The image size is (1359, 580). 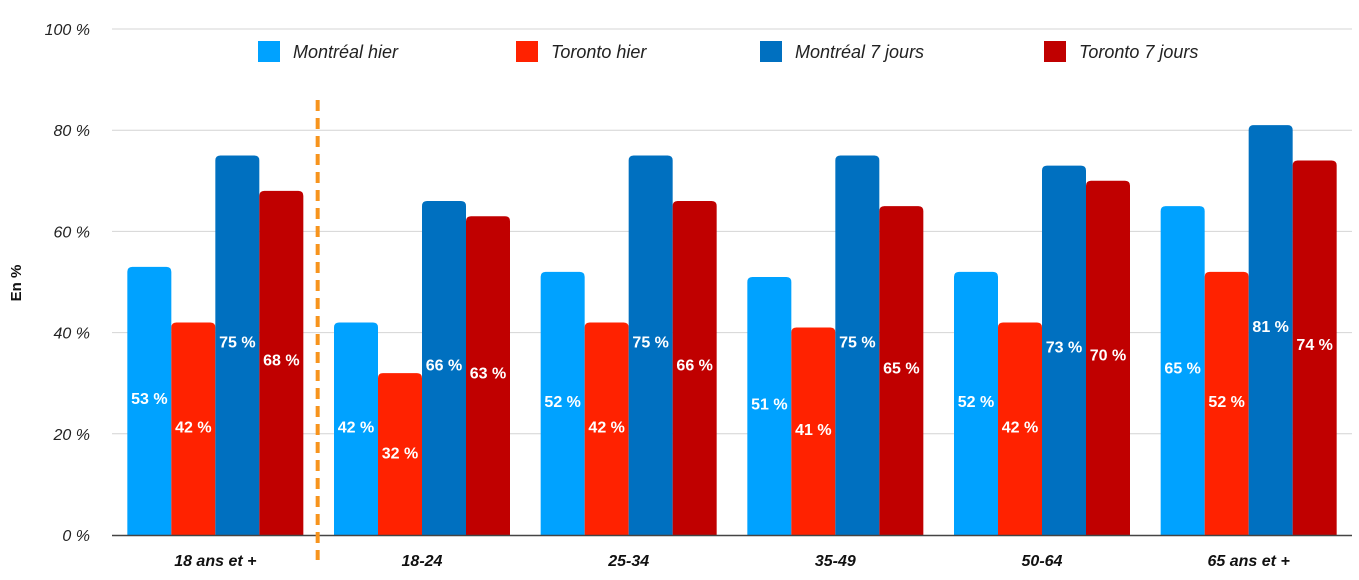 What do you see at coordinates (599, 52) in the screenshot?
I see `legend-label: Toronto hier` at bounding box center [599, 52].